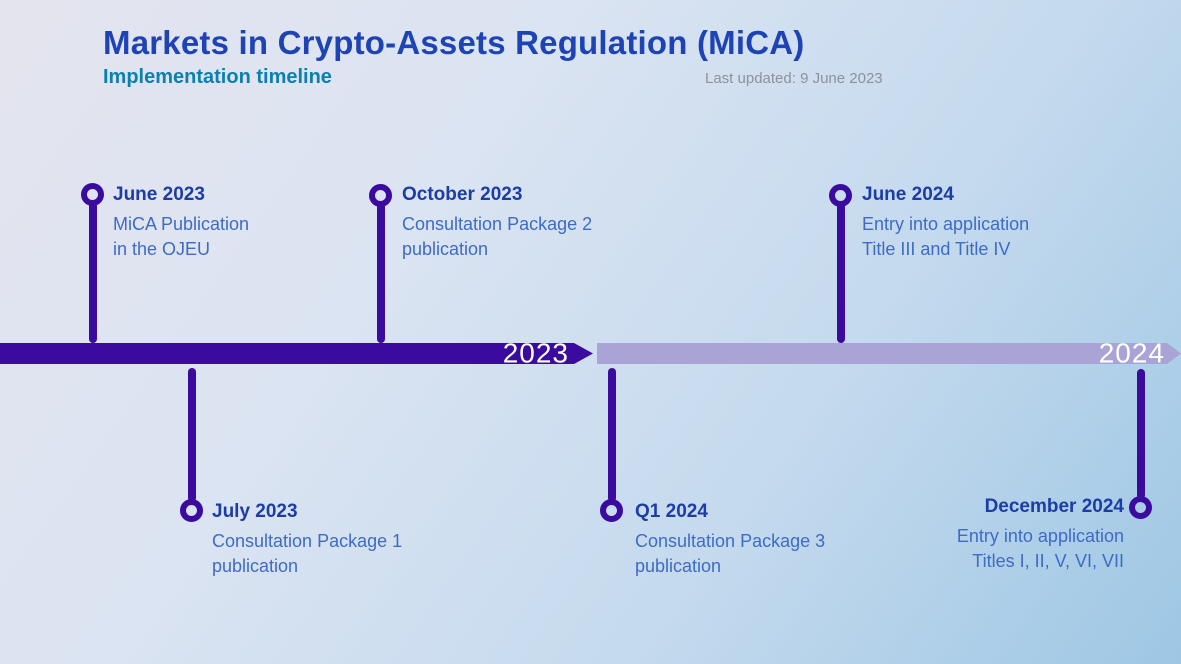 This screenshot has width=1181, height=664. What do you see at coordinates (255, 511) in the screenshot?
I see `event-date: July 2023` at bounding box center [255, 511].